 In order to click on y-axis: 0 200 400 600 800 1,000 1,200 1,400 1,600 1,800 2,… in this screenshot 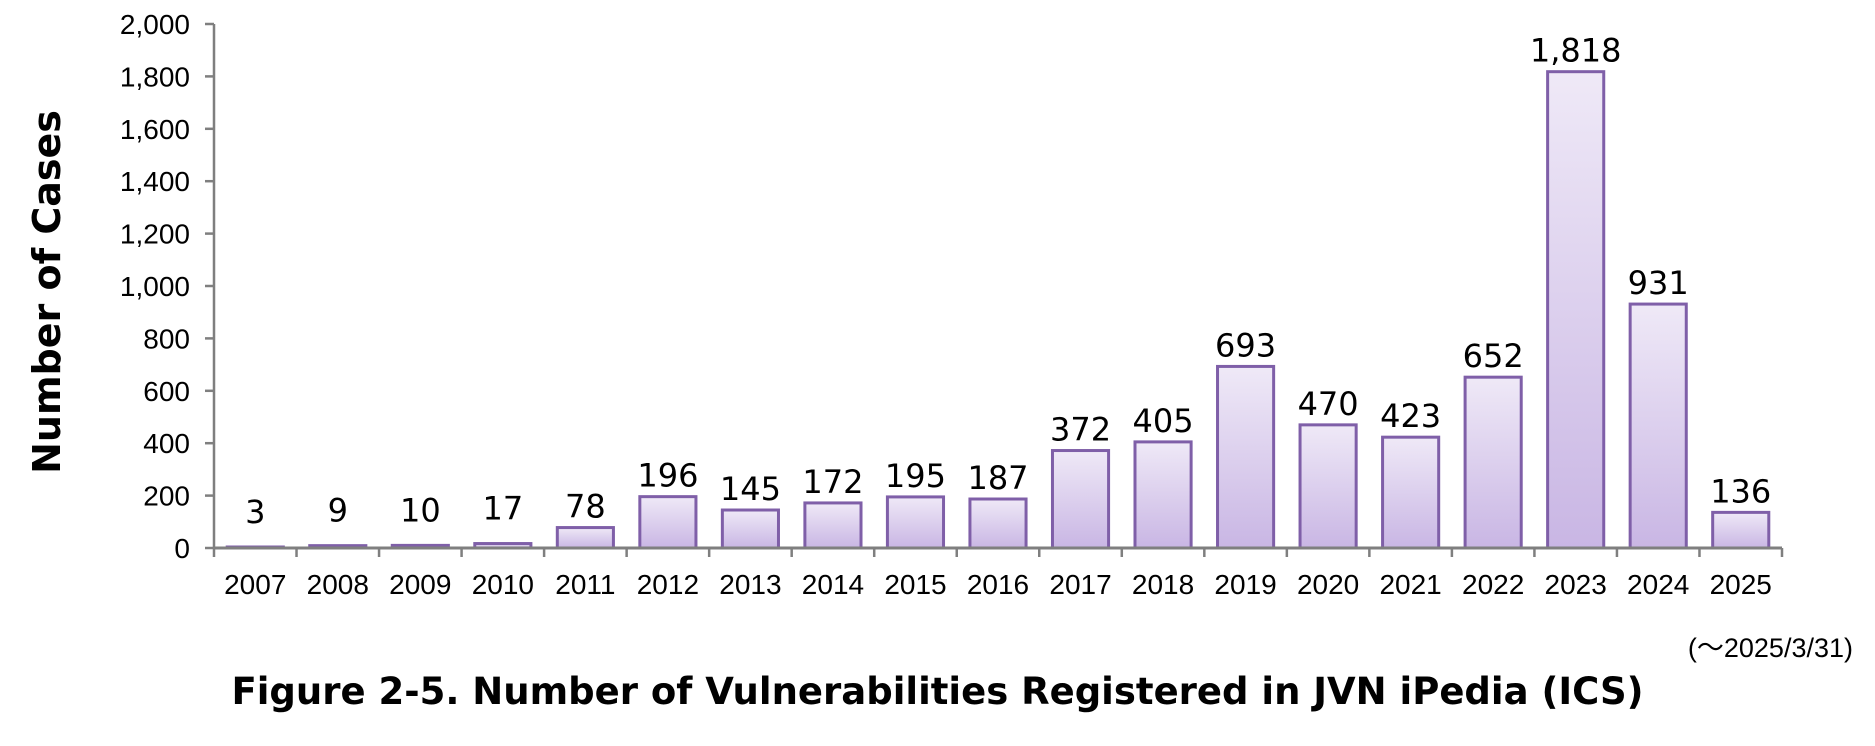, I will do `click(168, 286)`.